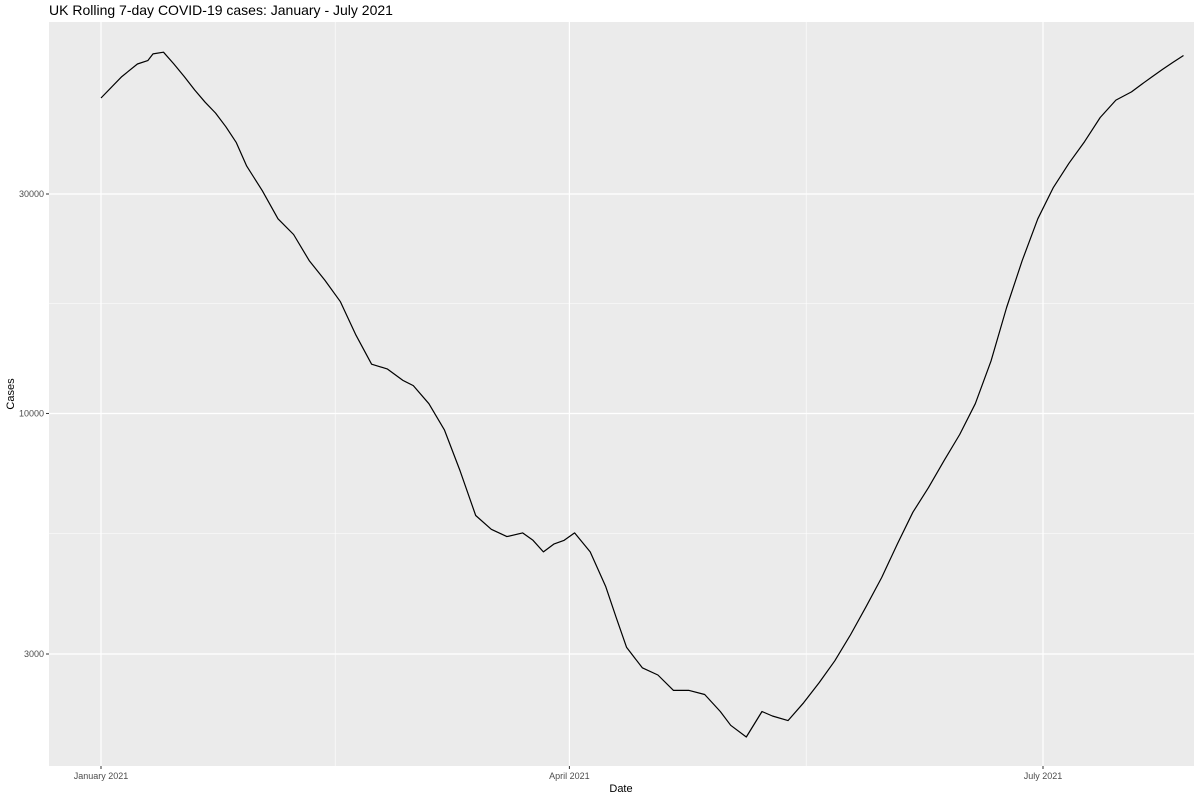 Image resolution: width=1200 pixels, height=800 pixels. I want to click on x-tick-label: July 2021, so click(1043, 776).